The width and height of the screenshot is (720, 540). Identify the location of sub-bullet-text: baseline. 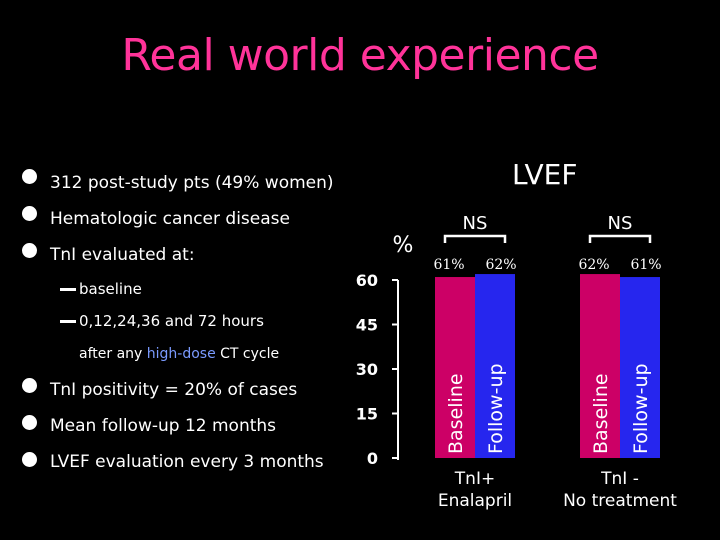
(110, 289).